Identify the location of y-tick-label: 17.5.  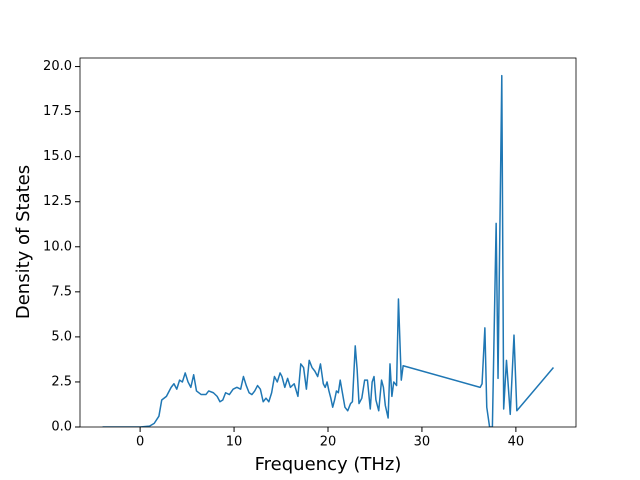
(57, 111).